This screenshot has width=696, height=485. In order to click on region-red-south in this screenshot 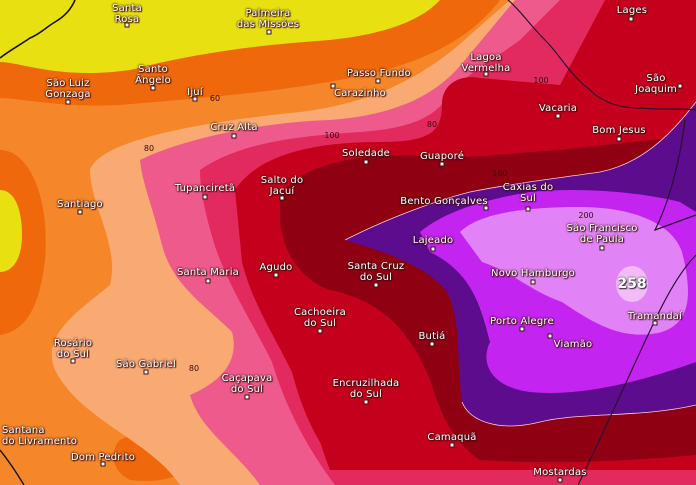, I will do `click(365, 385)`.